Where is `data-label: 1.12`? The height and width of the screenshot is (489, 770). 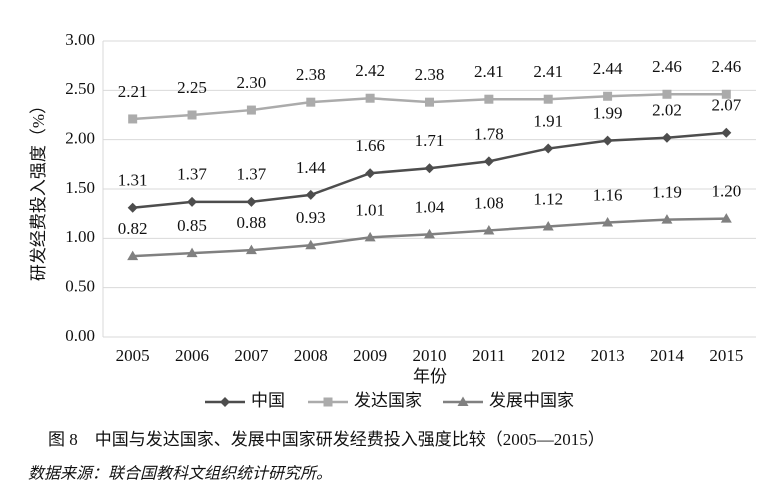 data-label: 1.12 is located at coordinates (548, 198).